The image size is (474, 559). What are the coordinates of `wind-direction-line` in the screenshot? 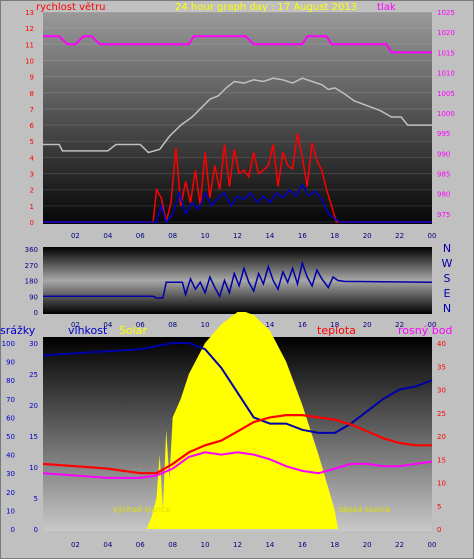 It's located at (238, 279).